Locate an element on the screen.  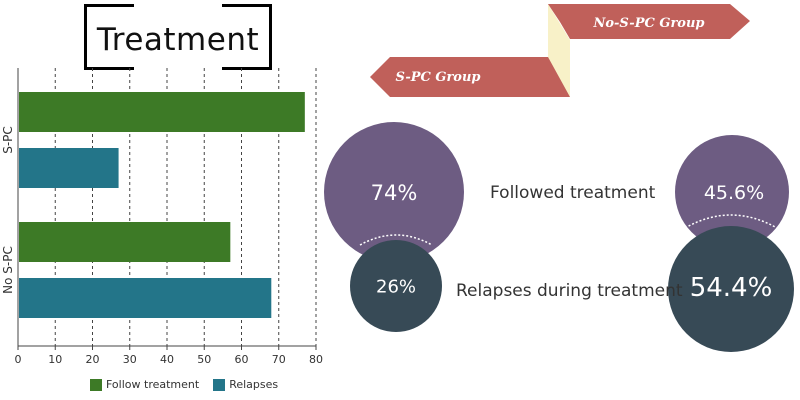
x-tick-label-20: 20 is located at coordinates (93, 359).